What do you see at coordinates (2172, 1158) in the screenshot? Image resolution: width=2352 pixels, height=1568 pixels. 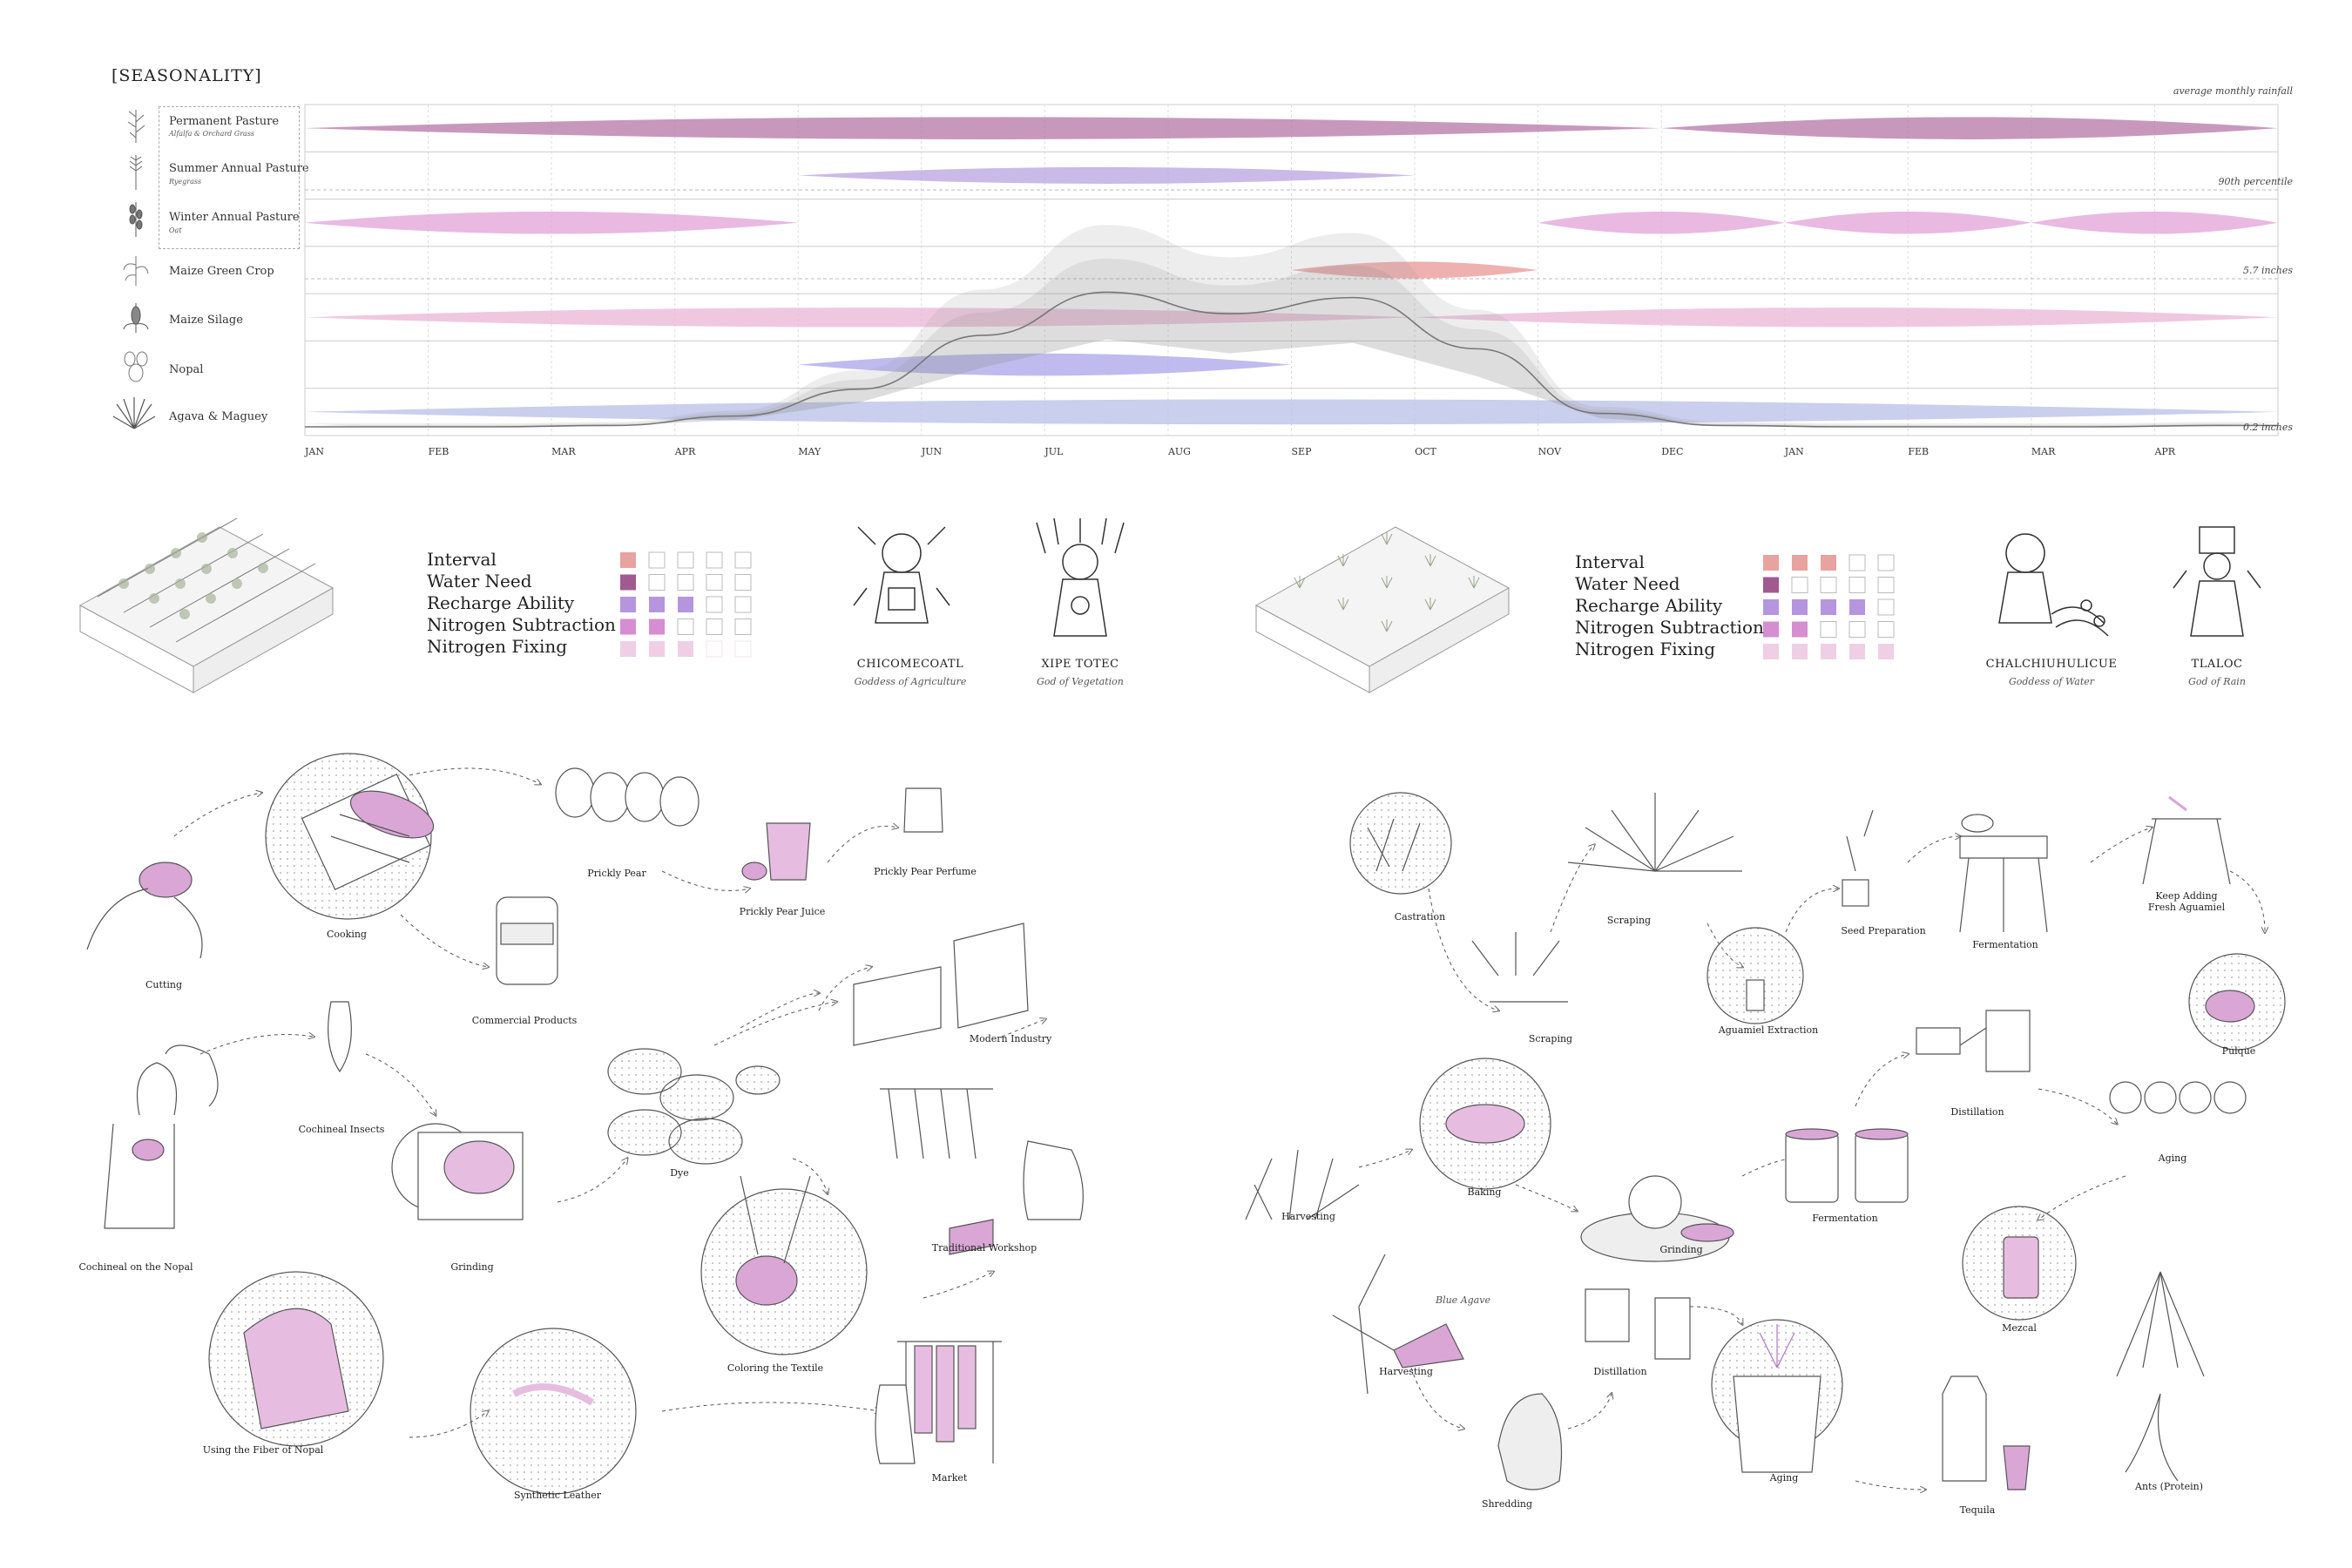 I see `step-label: Aging` at bounding box center [2172, 1158].